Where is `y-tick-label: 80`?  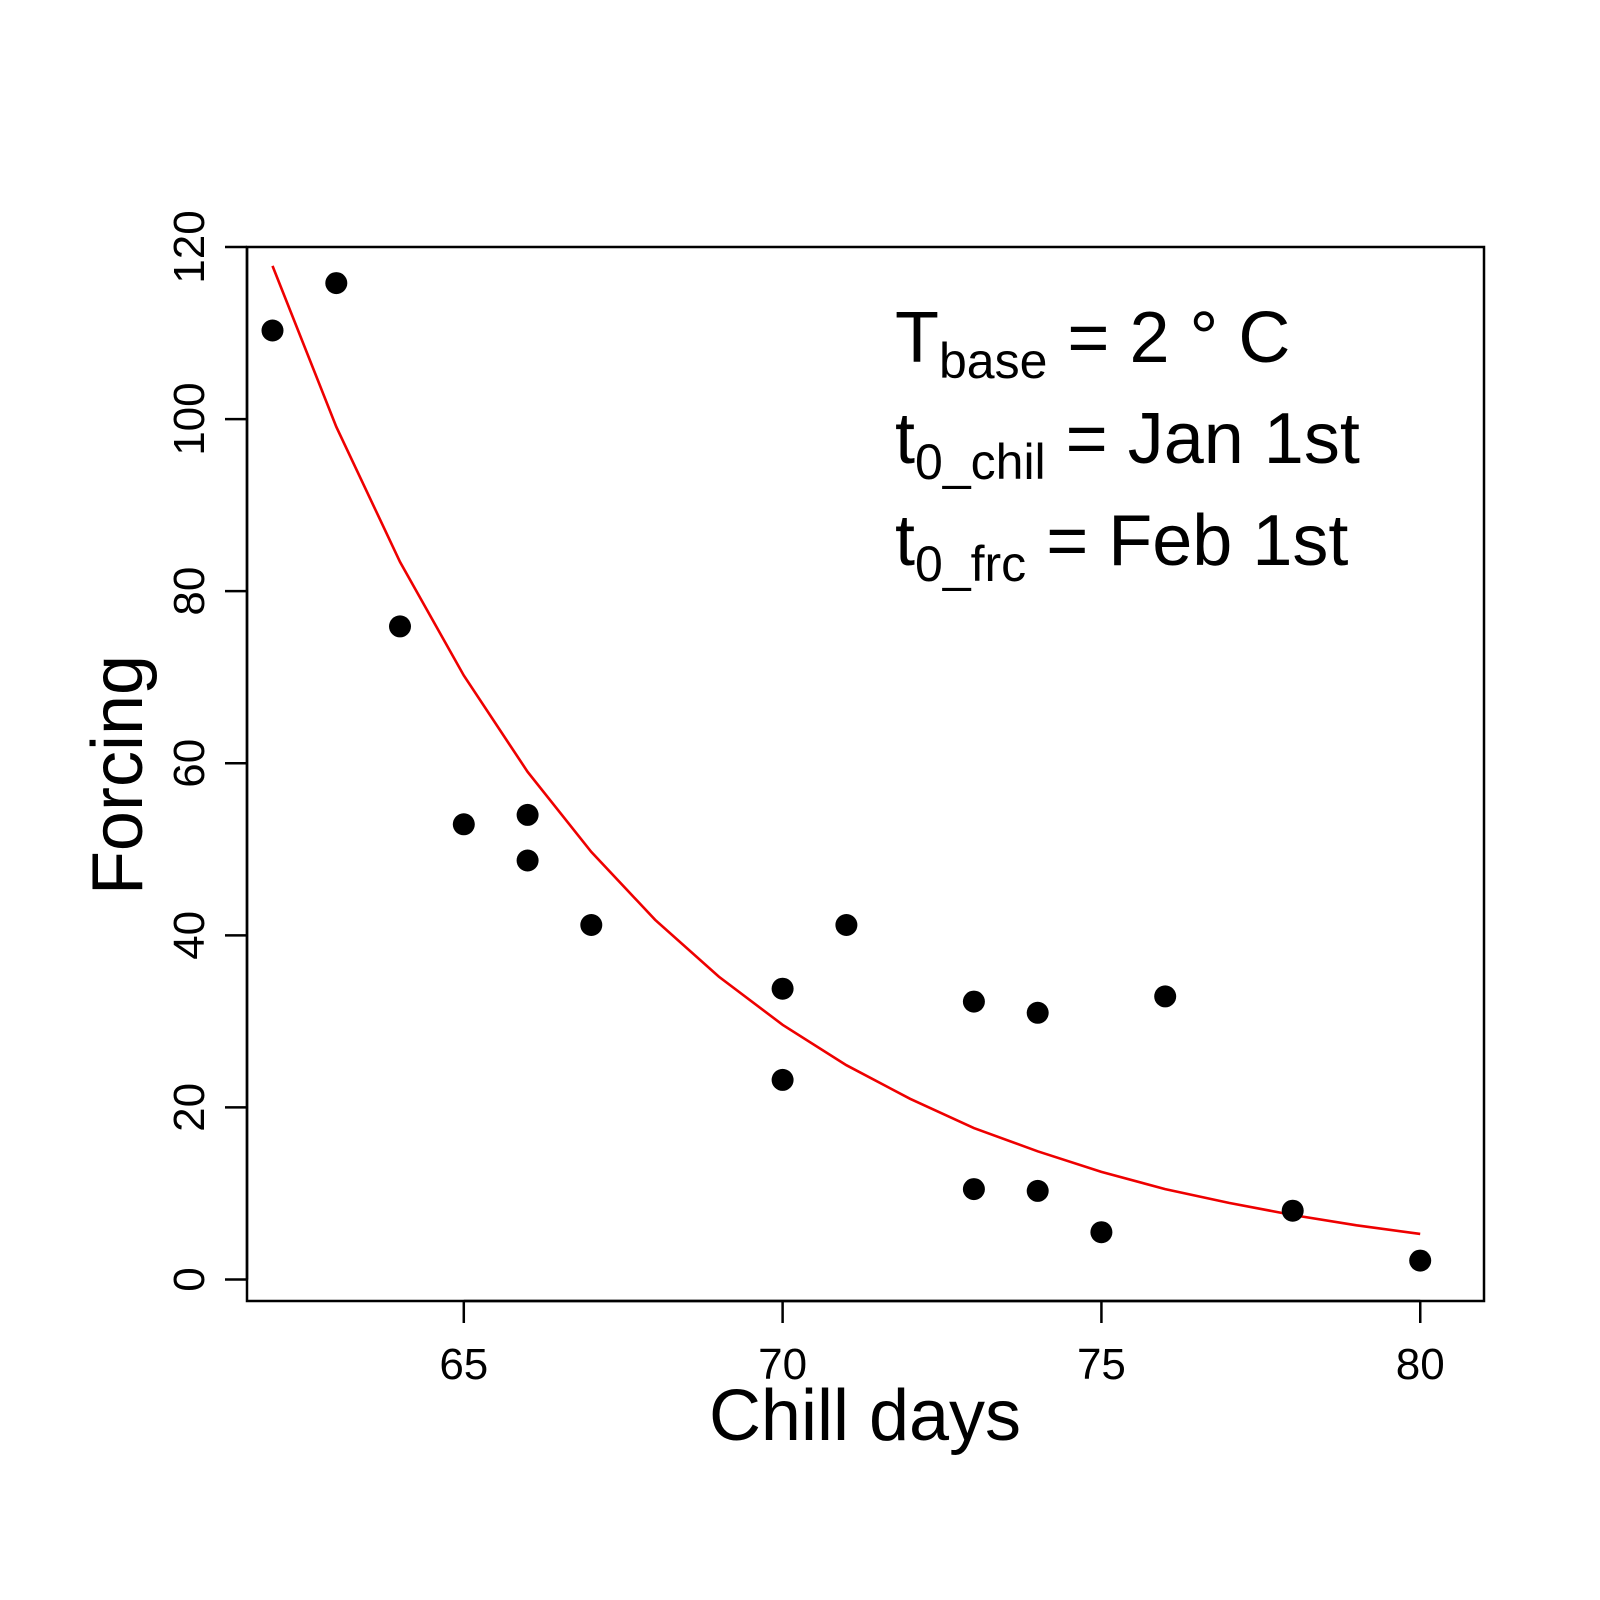
y-tick-label: 80 is located at coordinates (189, 591).